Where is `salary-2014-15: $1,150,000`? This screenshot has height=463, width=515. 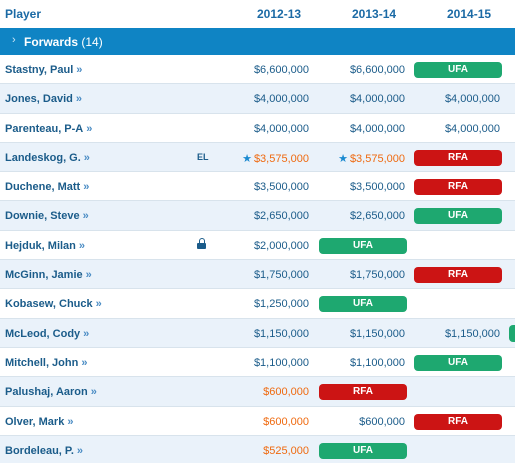 salary-2014-15: $1,150,000 is located at coordinates (472, 333).